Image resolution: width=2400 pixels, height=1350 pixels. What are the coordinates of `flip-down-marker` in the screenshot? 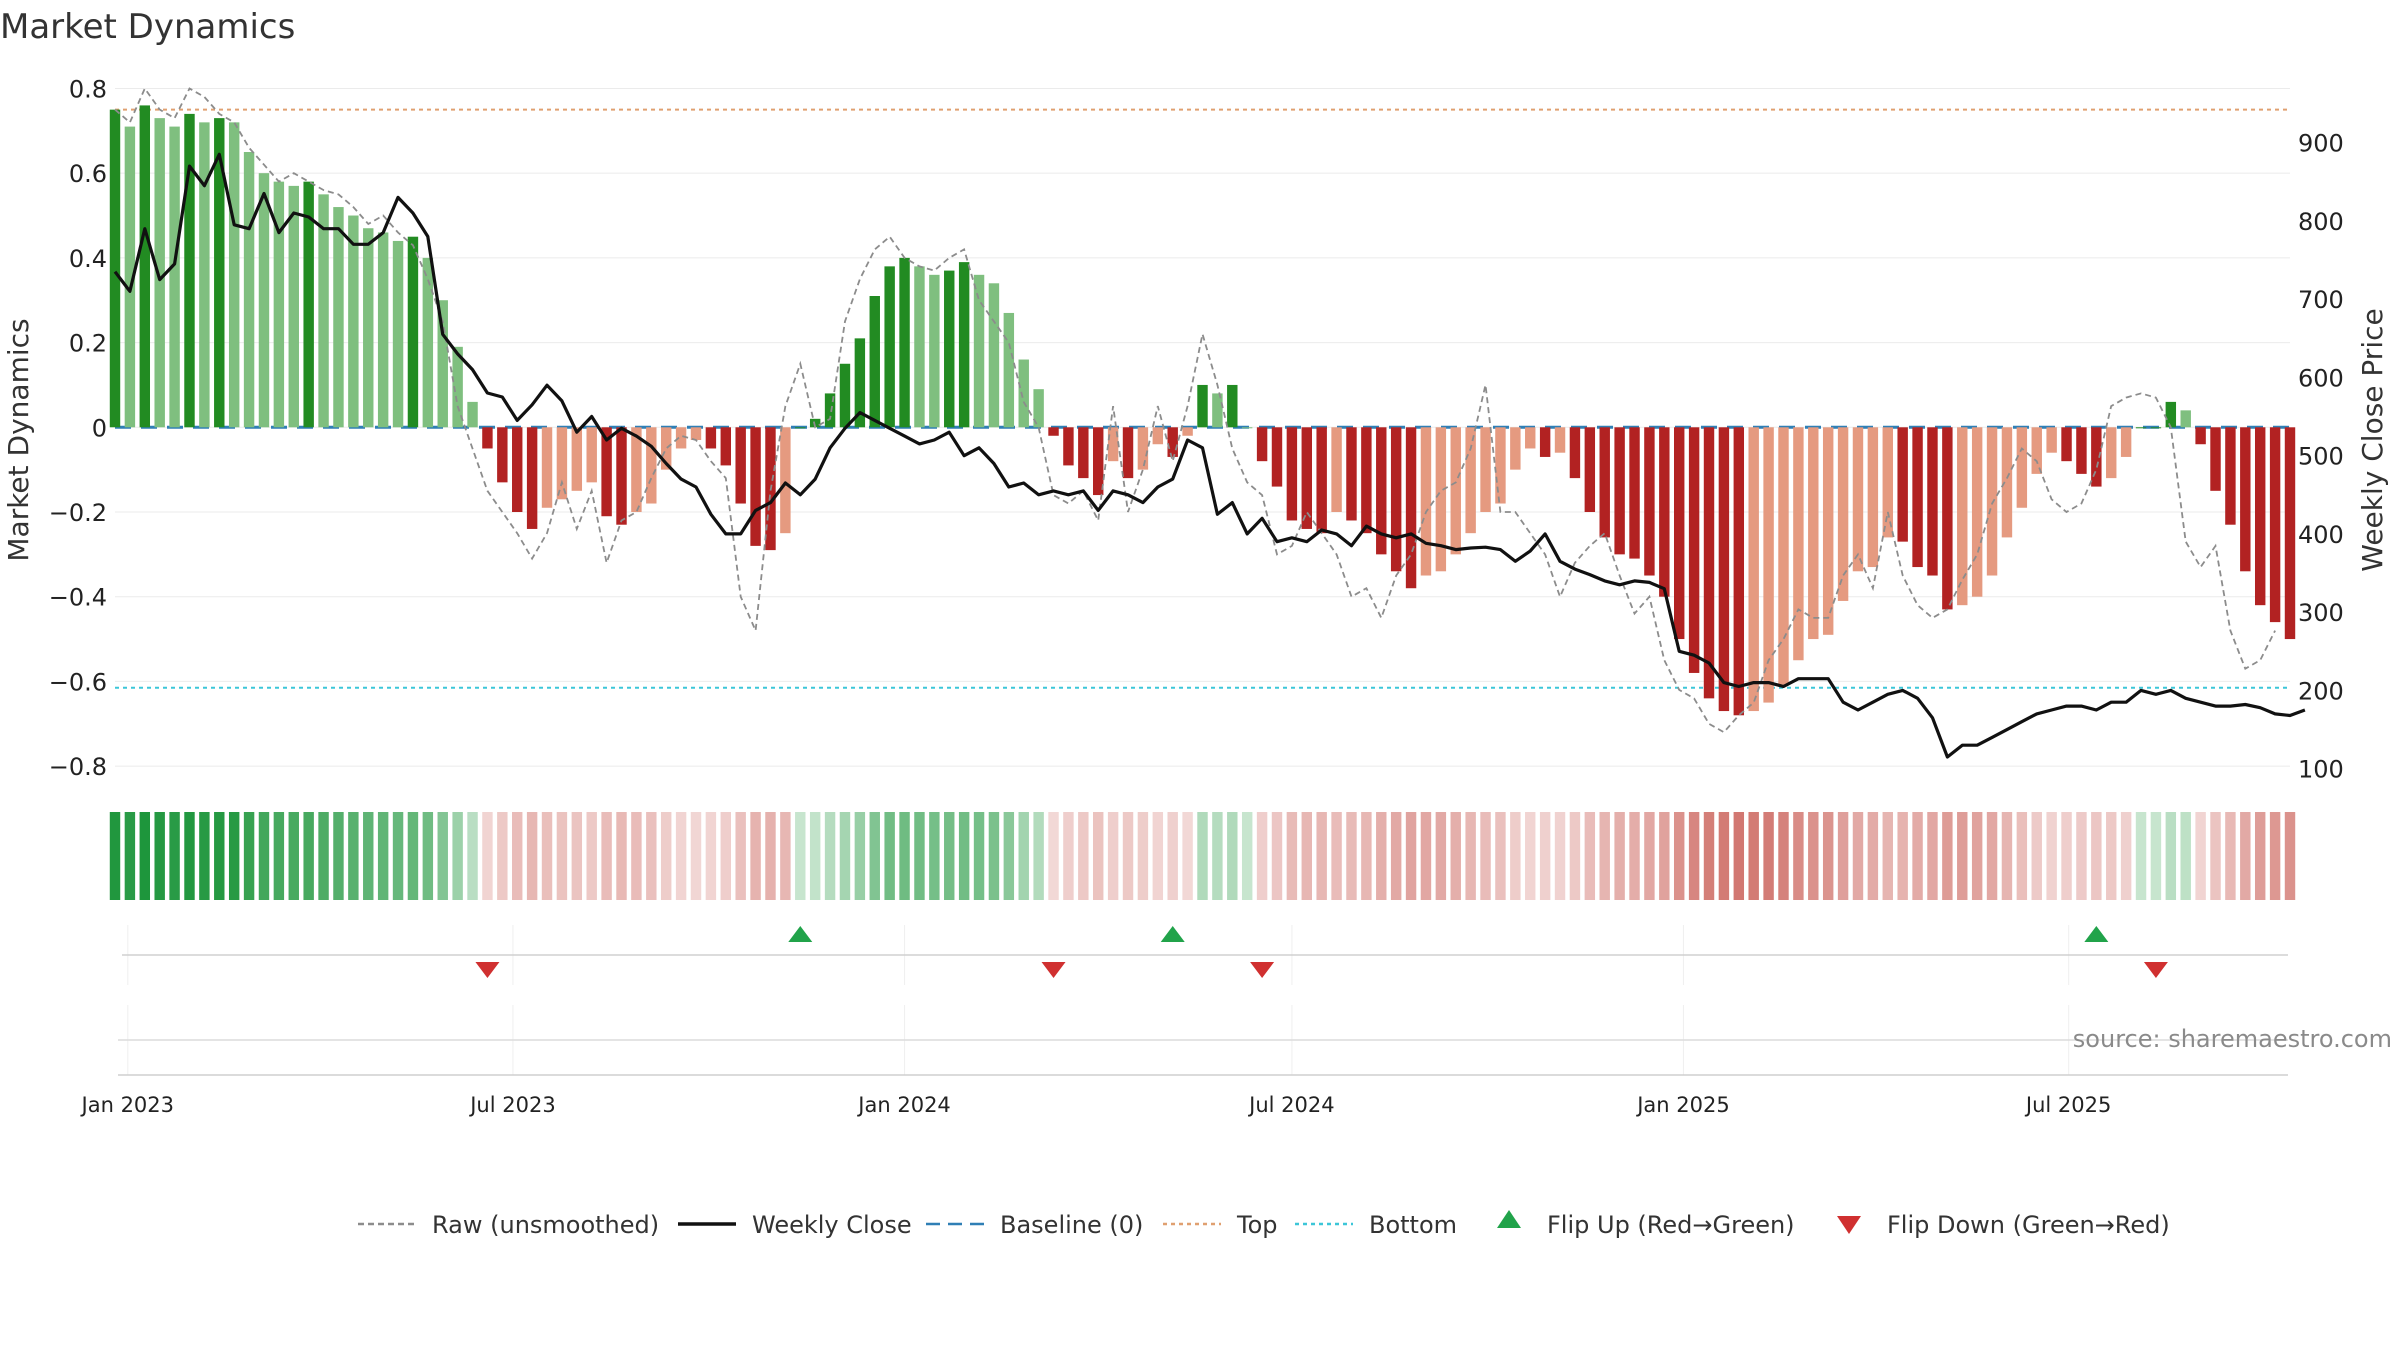 It's located at (487, 970).